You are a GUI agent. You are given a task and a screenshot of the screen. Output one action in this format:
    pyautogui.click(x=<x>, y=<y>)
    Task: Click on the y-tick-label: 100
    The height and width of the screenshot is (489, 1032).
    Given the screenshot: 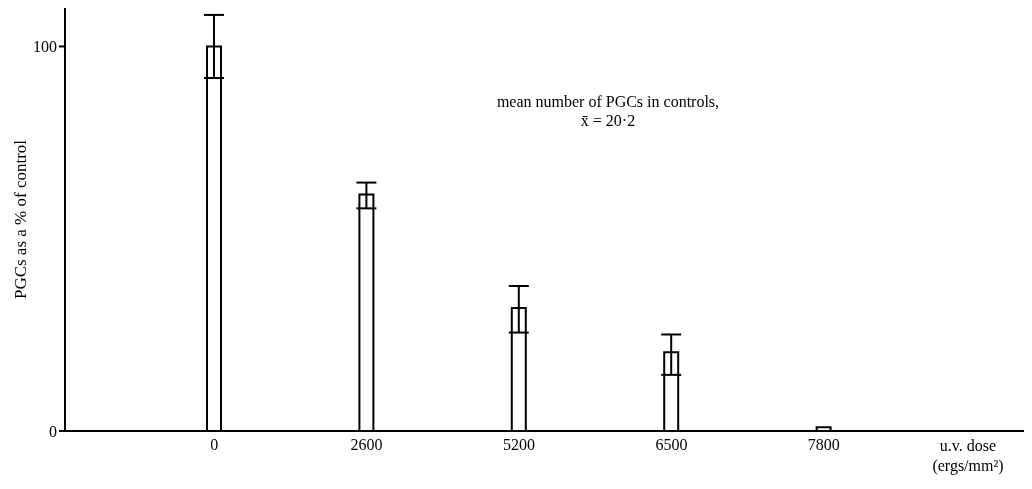 What is the action you would take?
    pyautogui.click(x=45, y=47)
    